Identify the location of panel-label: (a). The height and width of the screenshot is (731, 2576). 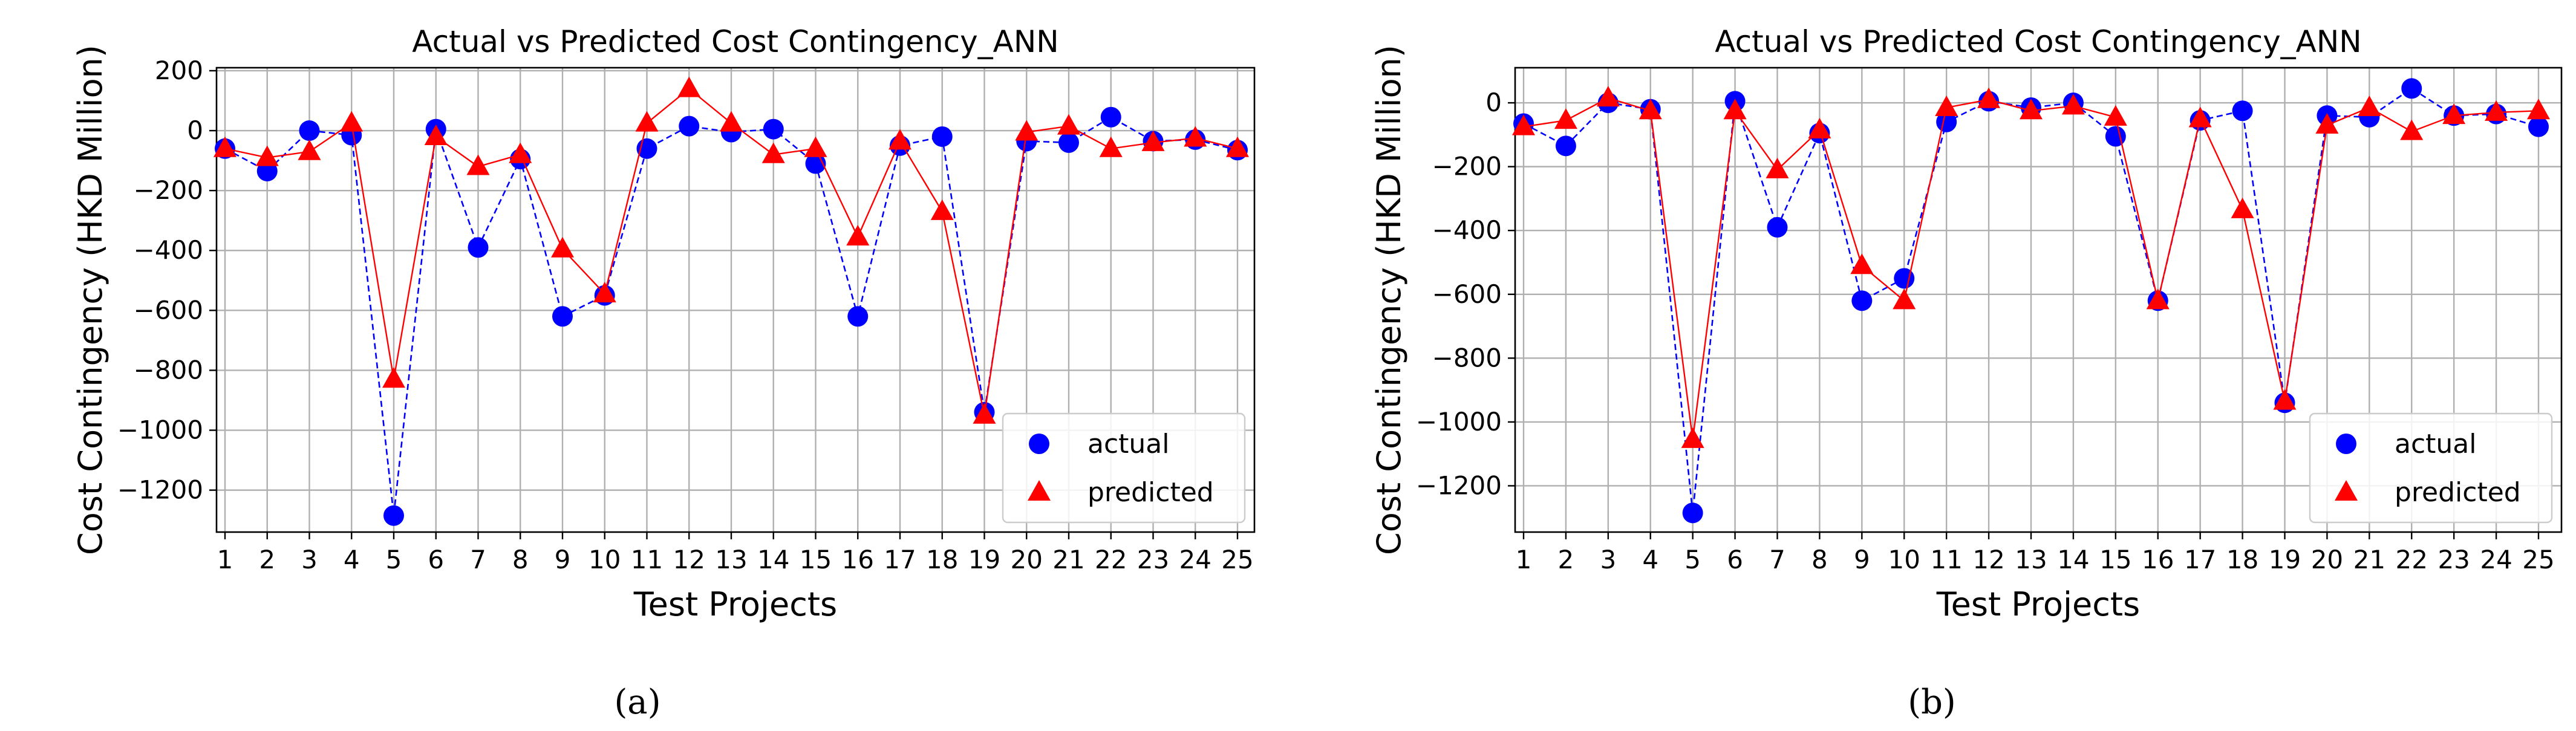
(637, 702).